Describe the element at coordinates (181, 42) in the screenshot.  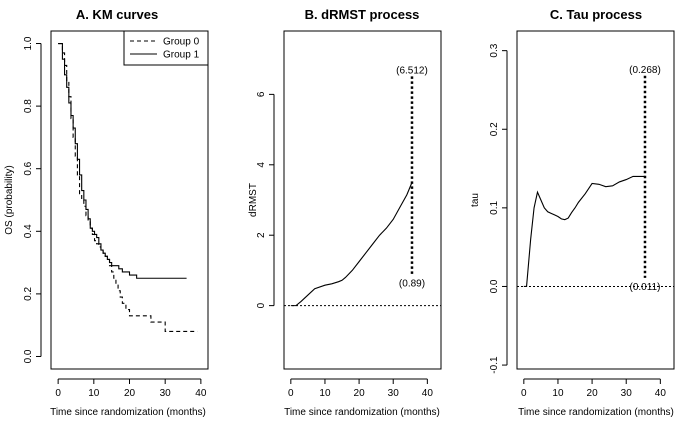
I see `legend-label-group-0: Group 0` at that location.